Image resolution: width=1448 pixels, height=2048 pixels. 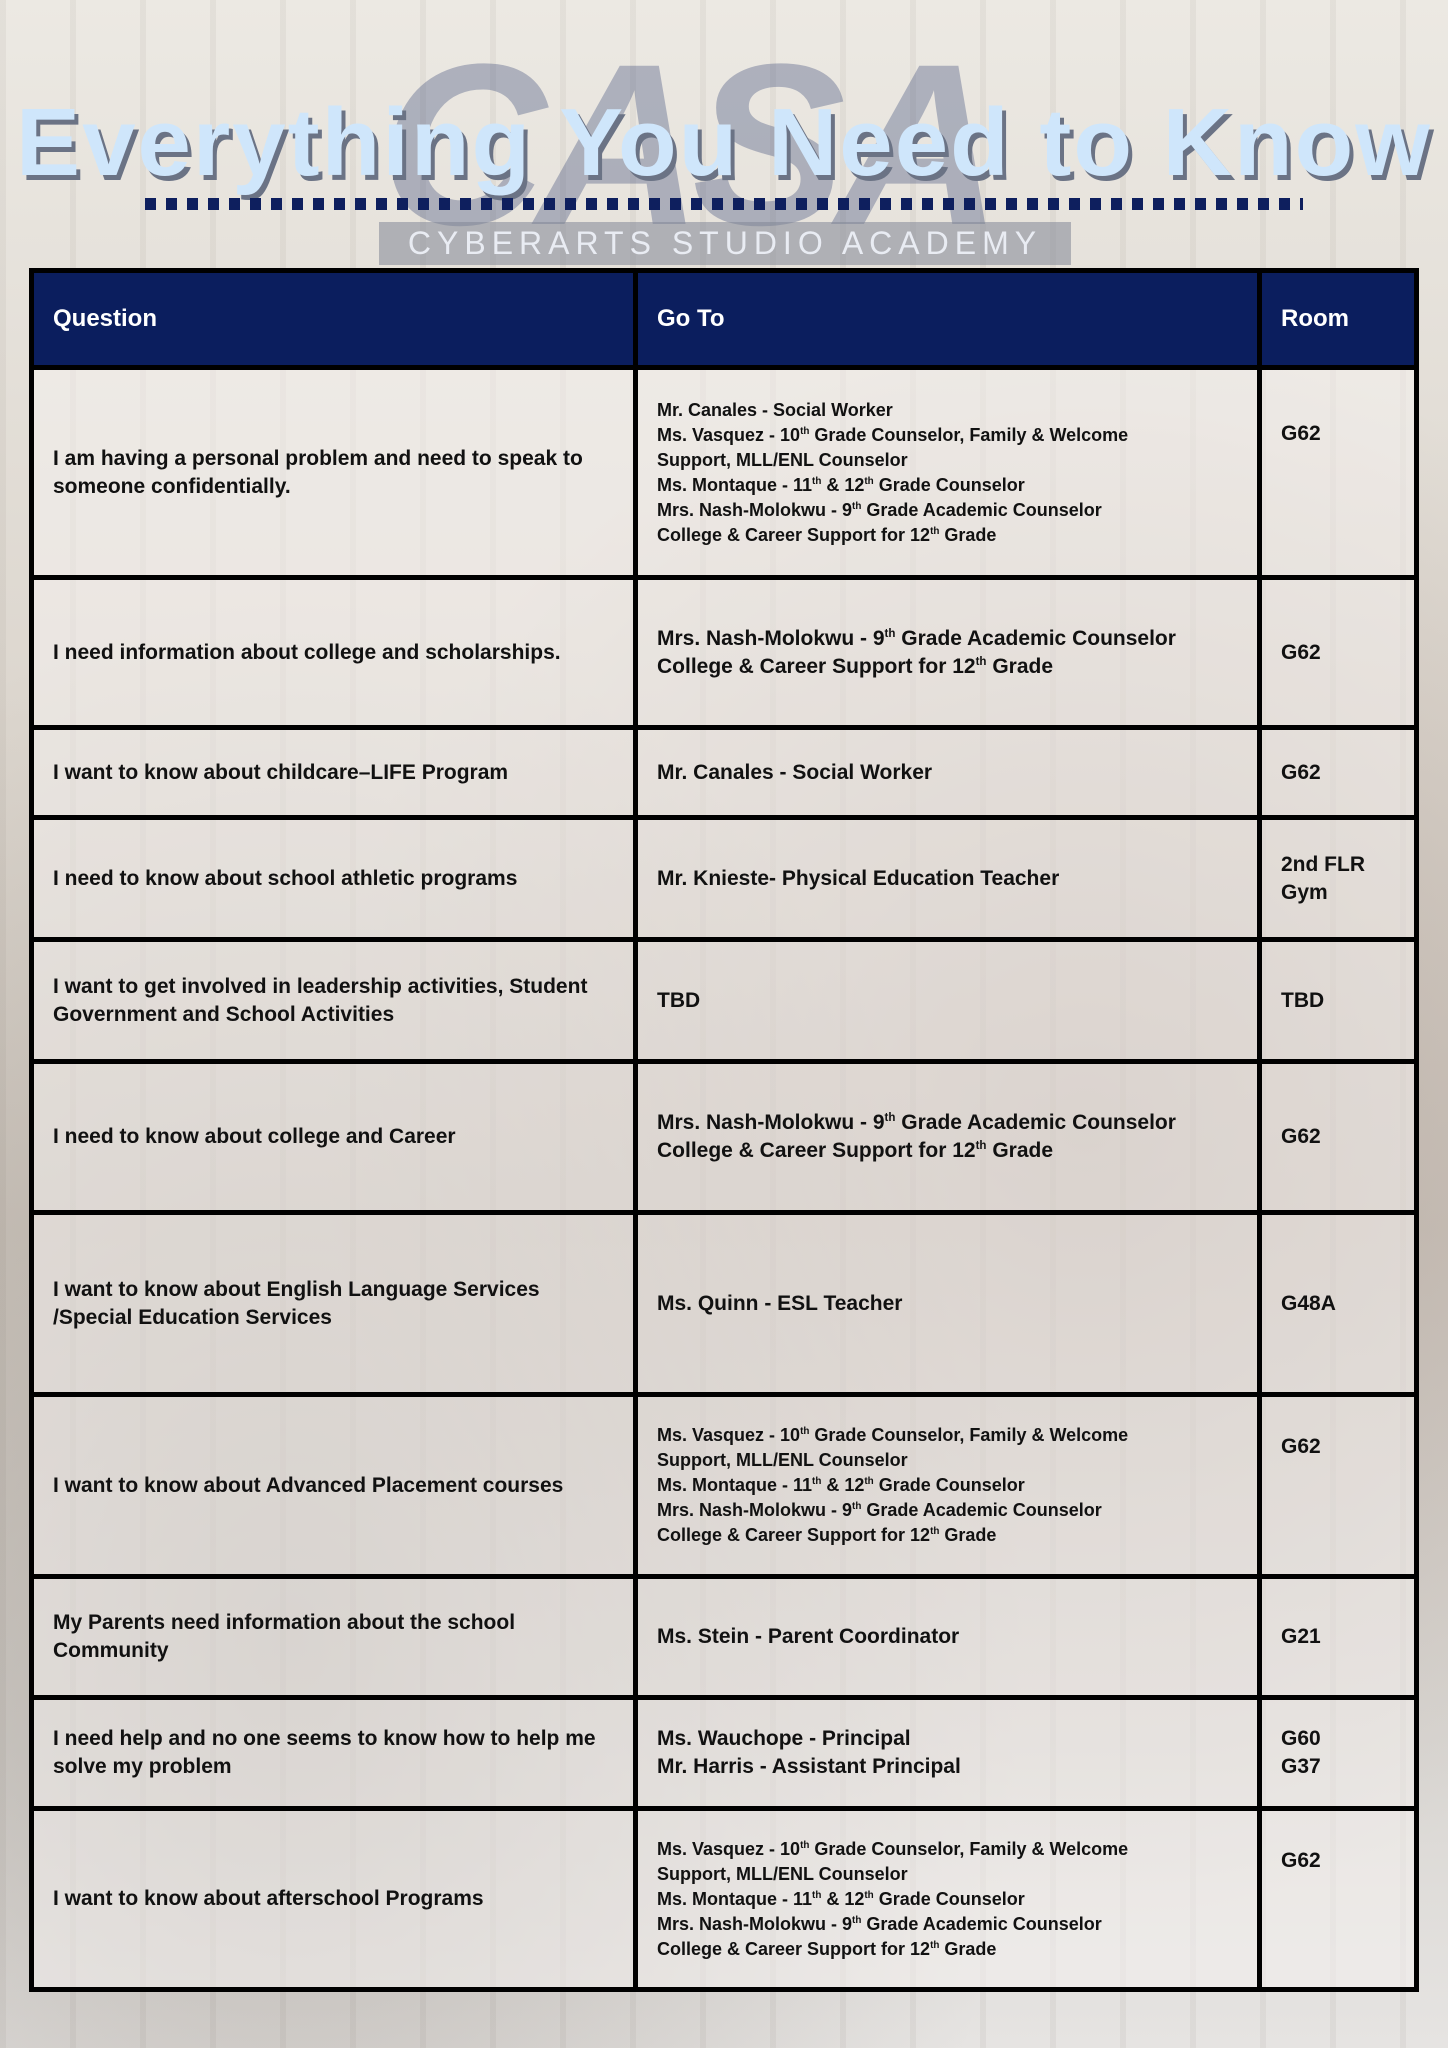 I want to click on school-name-banner: CYBERARTS STUDIO ACADEMY, so click(x=725, y=243).